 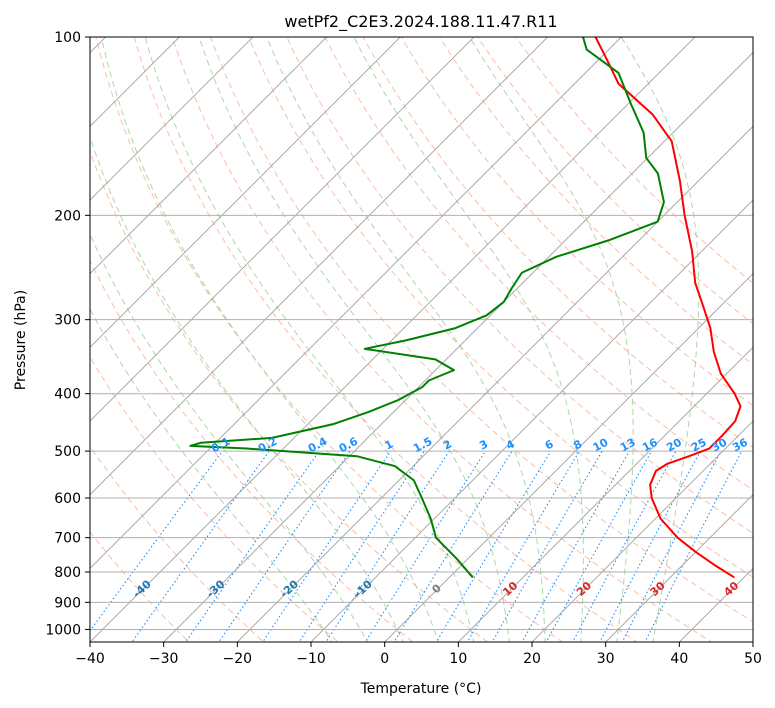 I want to click on mixing-ratio-label: 4, so click(x=510, y=444).